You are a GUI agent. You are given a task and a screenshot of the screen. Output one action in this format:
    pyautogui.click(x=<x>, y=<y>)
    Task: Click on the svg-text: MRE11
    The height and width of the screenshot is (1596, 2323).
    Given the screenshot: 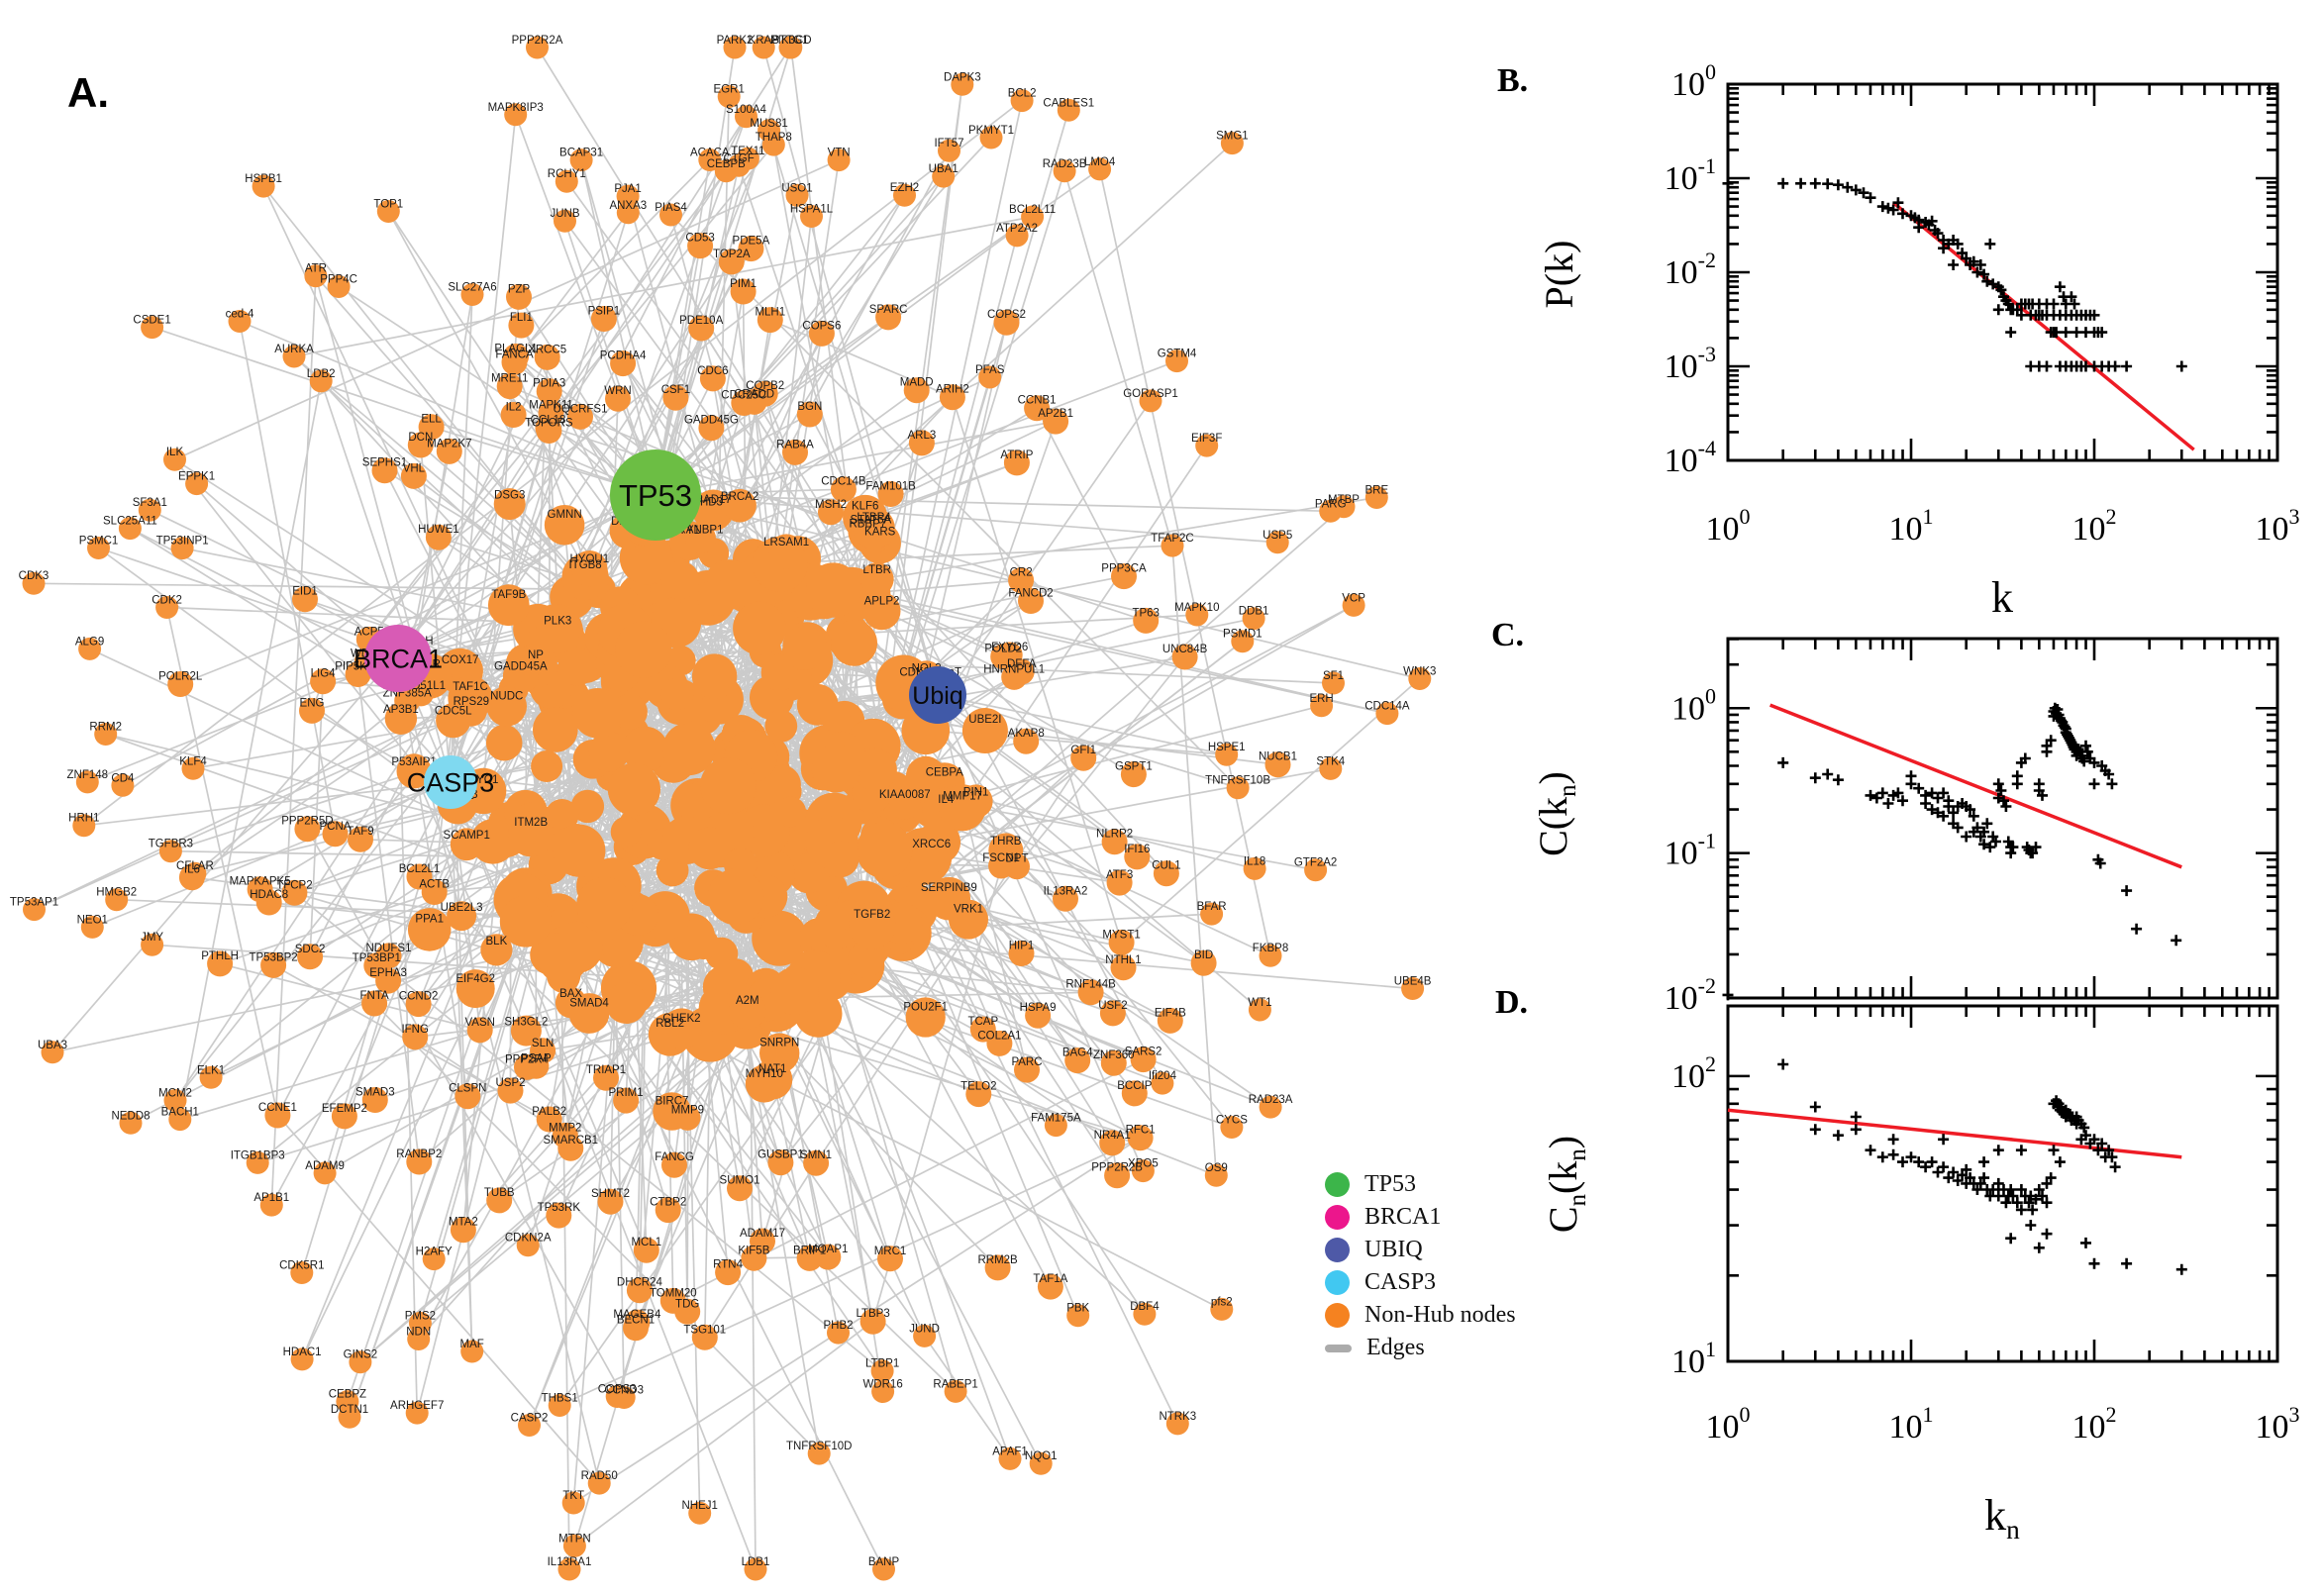 What is the action you would take?
    pyautogui.click(x=510, y=379)
    